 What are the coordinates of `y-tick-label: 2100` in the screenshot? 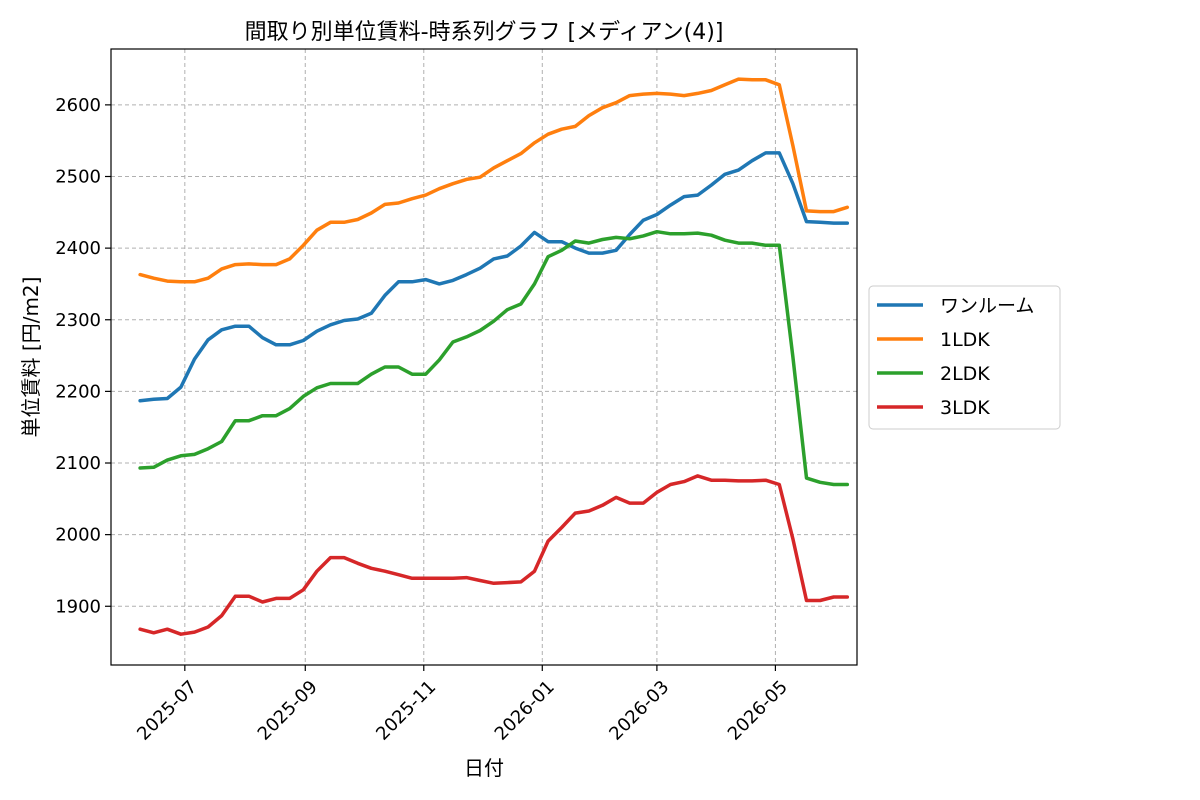 It's located at (78, 463).